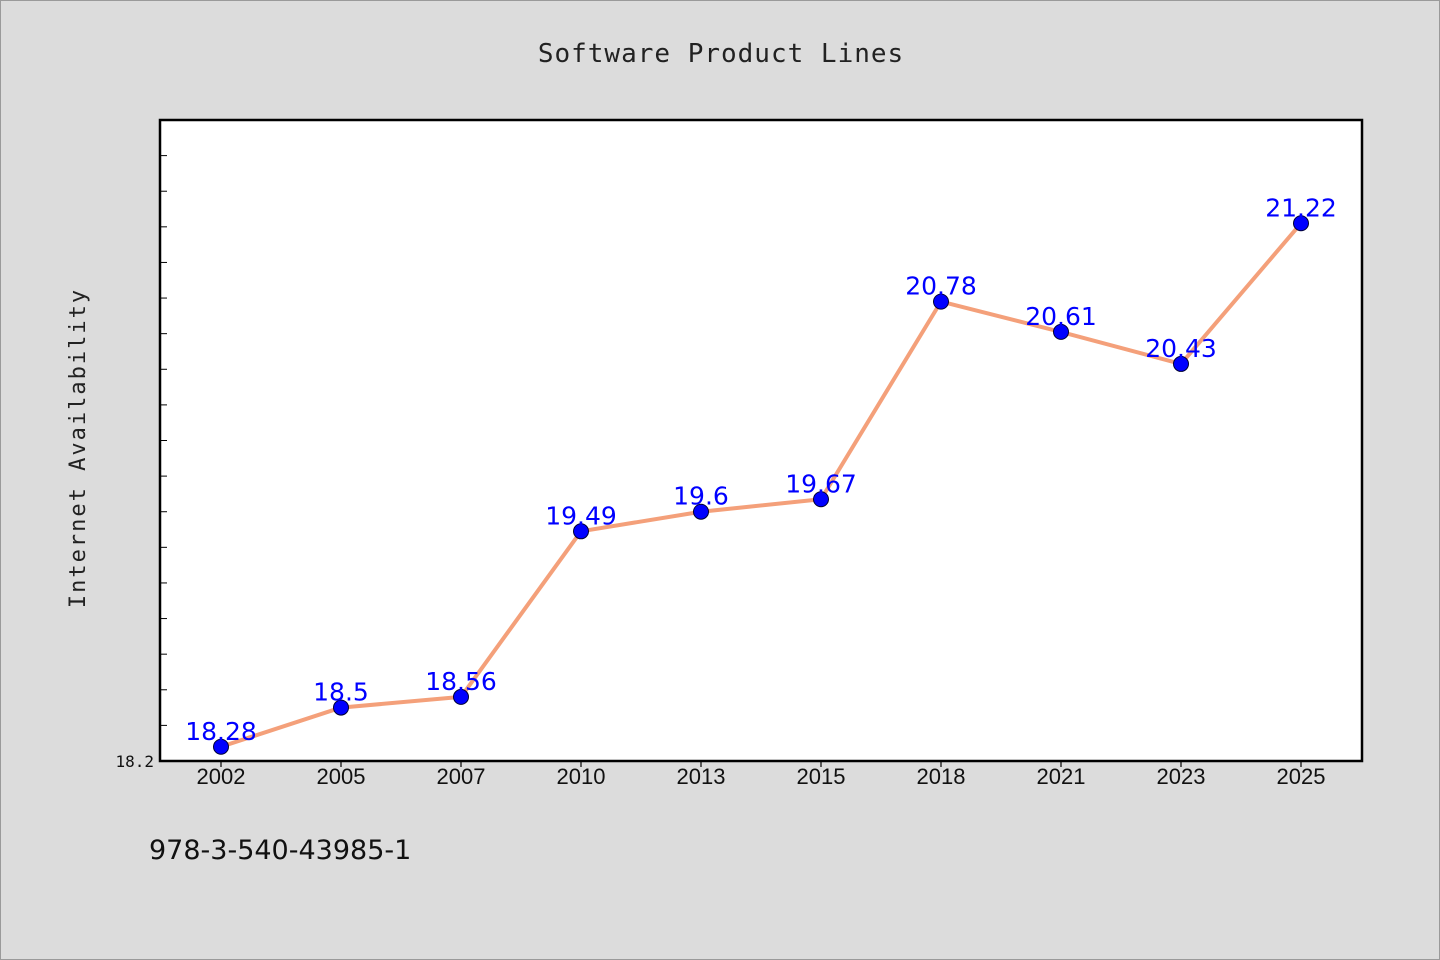 Image resolution: width=1440 pixels, height=960 pixels. Describe the element at coordinates (221, 731) in the screenshot. I see `data-label: 18.28` at that location.